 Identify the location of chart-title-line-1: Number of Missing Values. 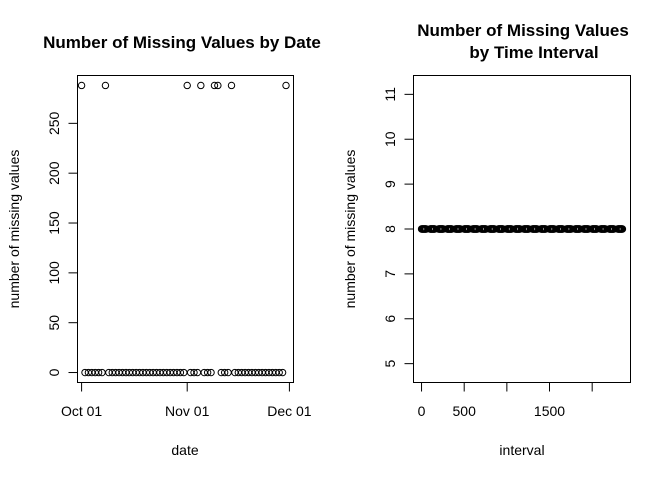
(523, 30).